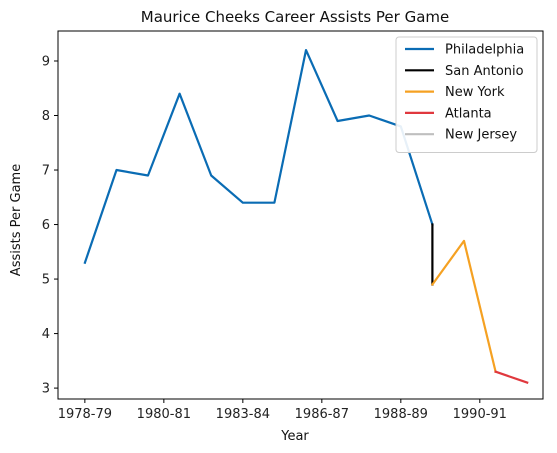 The width and height of the screenshot is (557, 453). I want to click on x-tick-label: 1983-84, so click(243, 414).